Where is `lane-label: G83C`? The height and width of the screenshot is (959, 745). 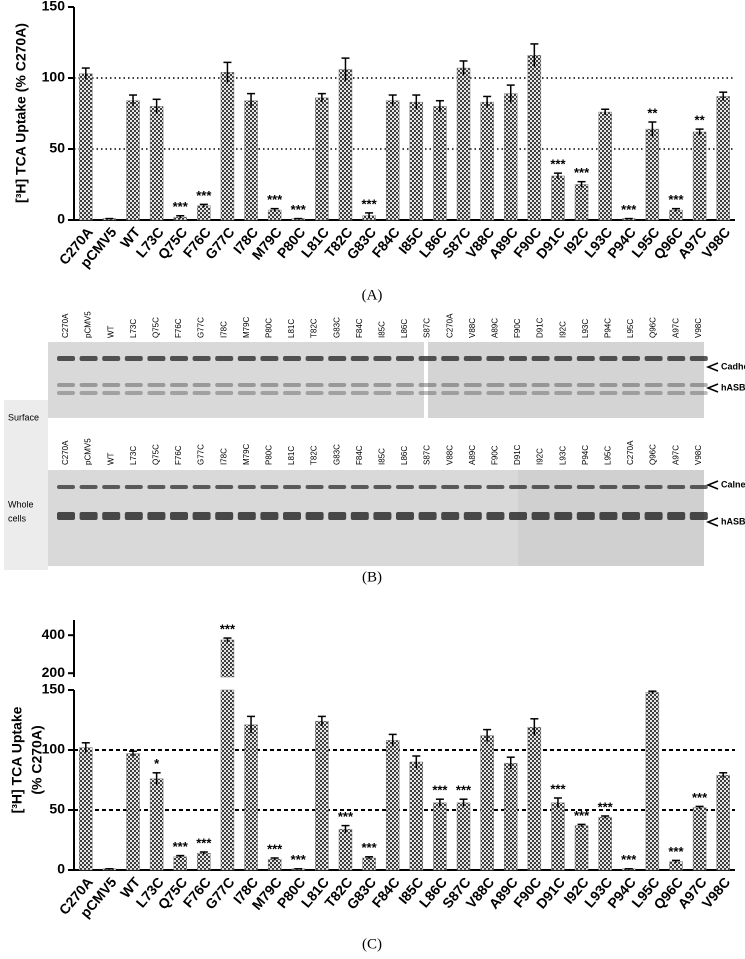
lane-label: G83C is located at coordinates (336, 327).